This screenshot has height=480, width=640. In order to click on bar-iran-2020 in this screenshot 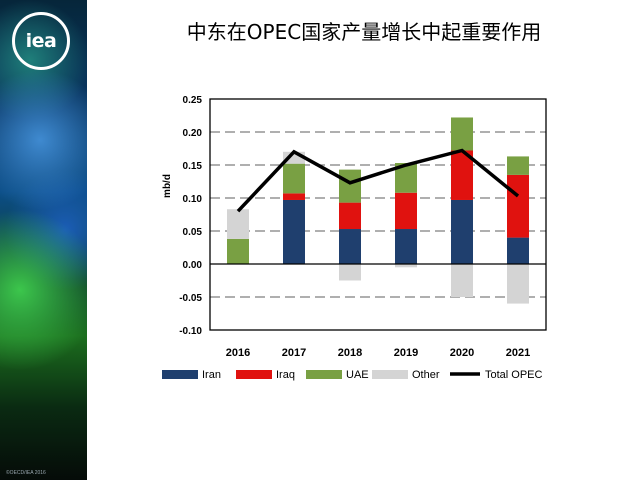, I will do `click(462, 231)`.